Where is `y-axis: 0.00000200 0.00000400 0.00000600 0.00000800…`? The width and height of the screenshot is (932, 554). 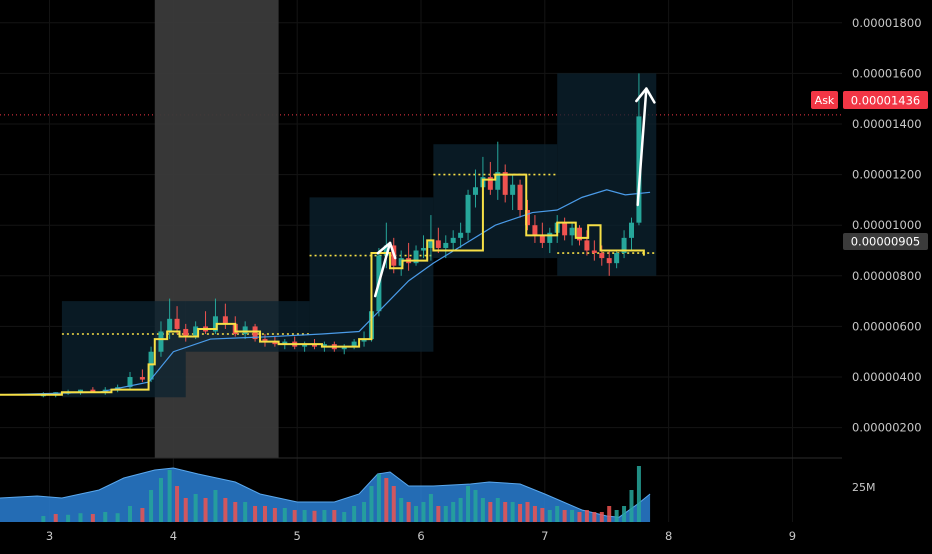
y-axis: 0.00000200 0.00000400 0.00000600 0.00000800… is located at coordinates (887, 225).